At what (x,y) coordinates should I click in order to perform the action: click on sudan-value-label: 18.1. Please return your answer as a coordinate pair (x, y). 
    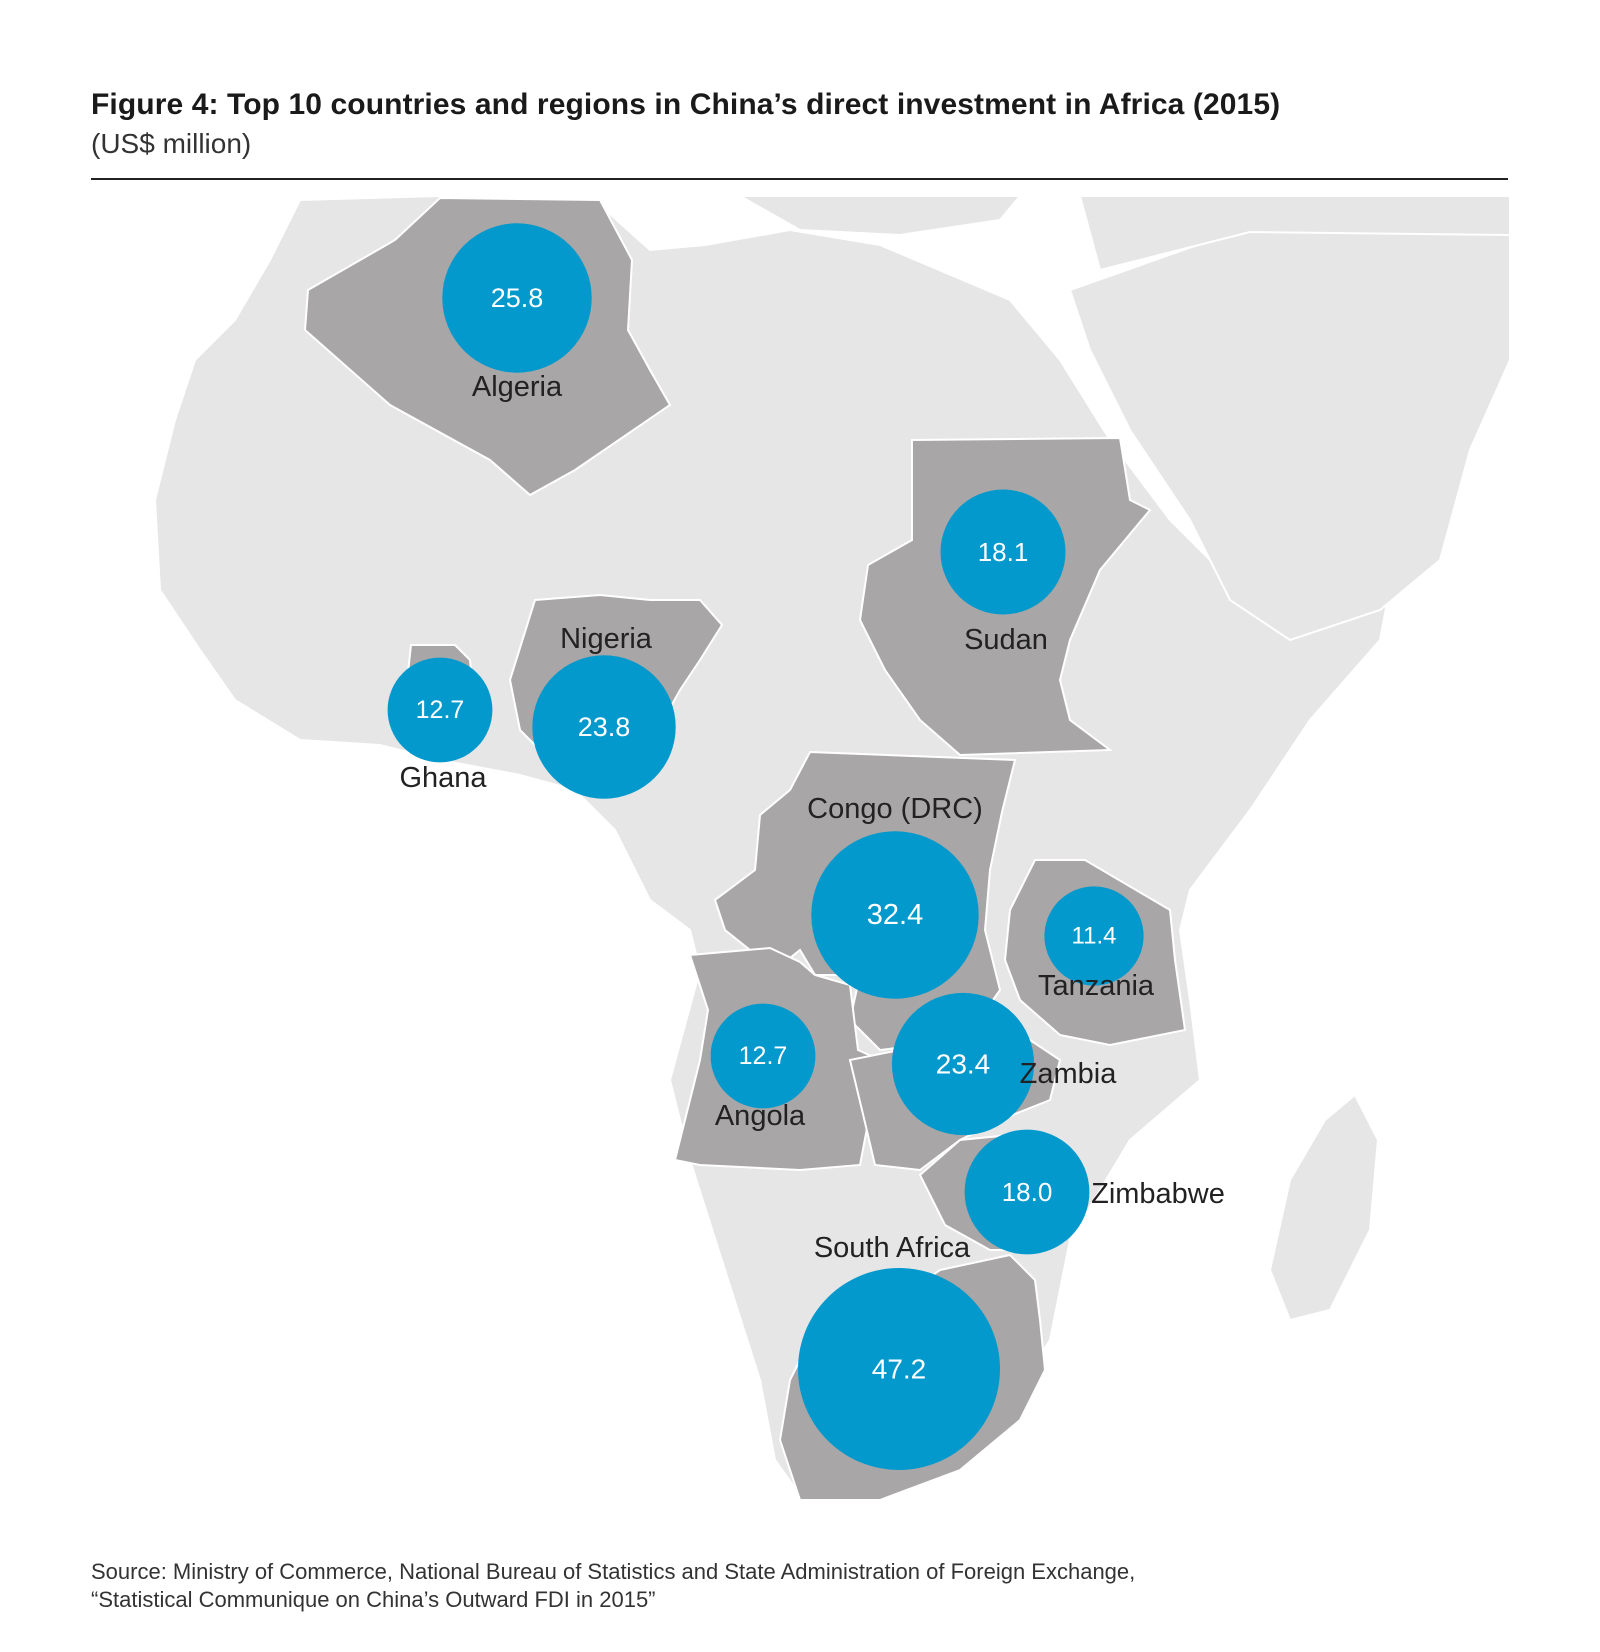
    Looking at the image, I should click on (1003, 552).